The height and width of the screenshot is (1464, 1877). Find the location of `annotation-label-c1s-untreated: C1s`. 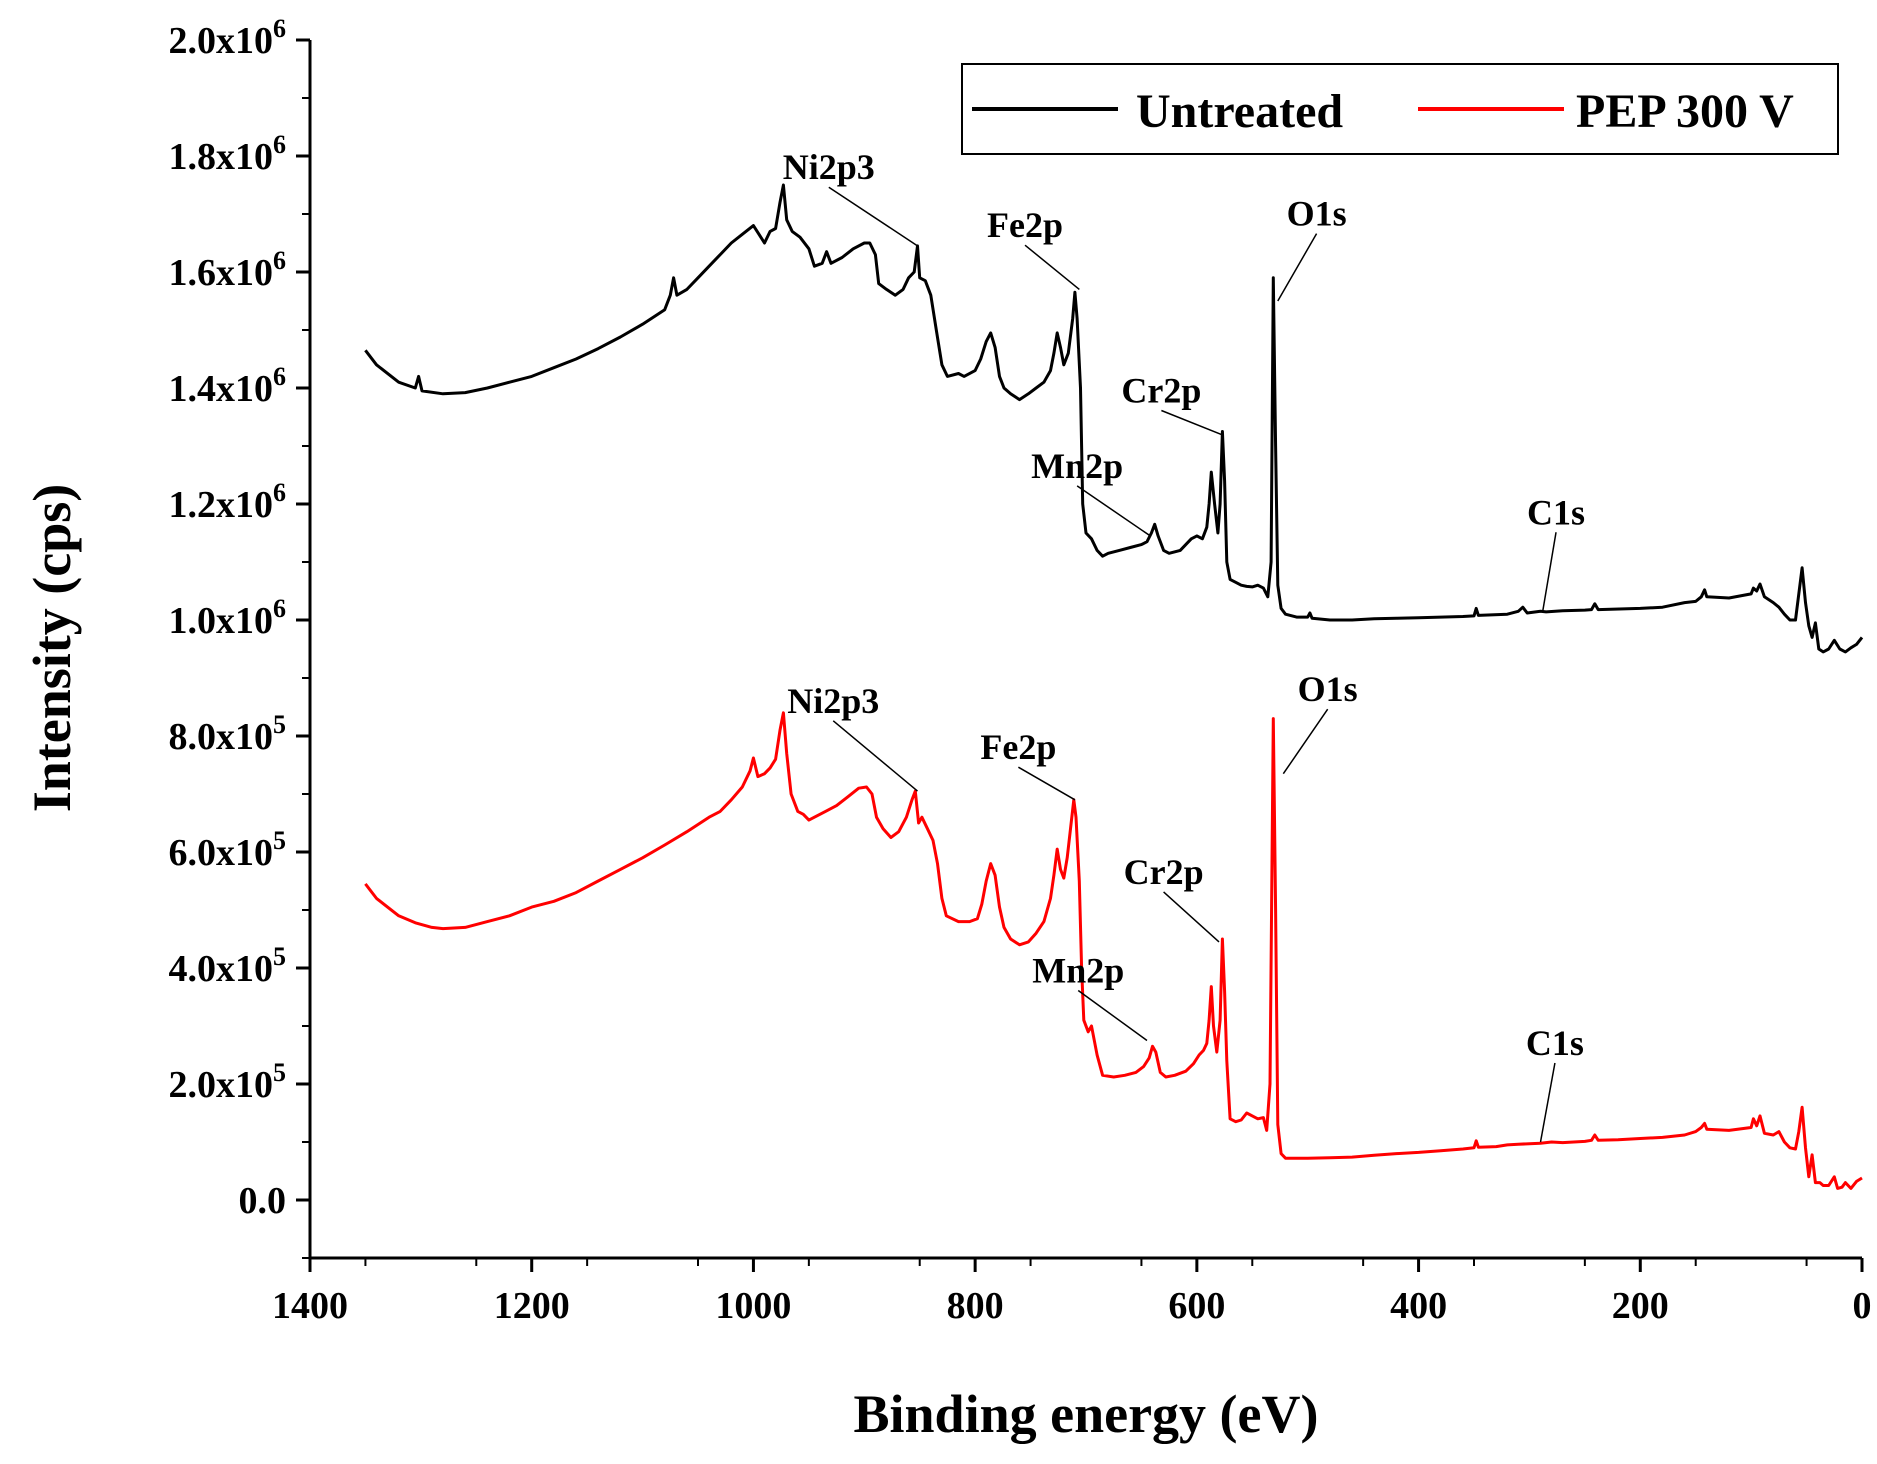

annotation-label-c1s-untreated: C1s is located at coordinates (1556, 512).